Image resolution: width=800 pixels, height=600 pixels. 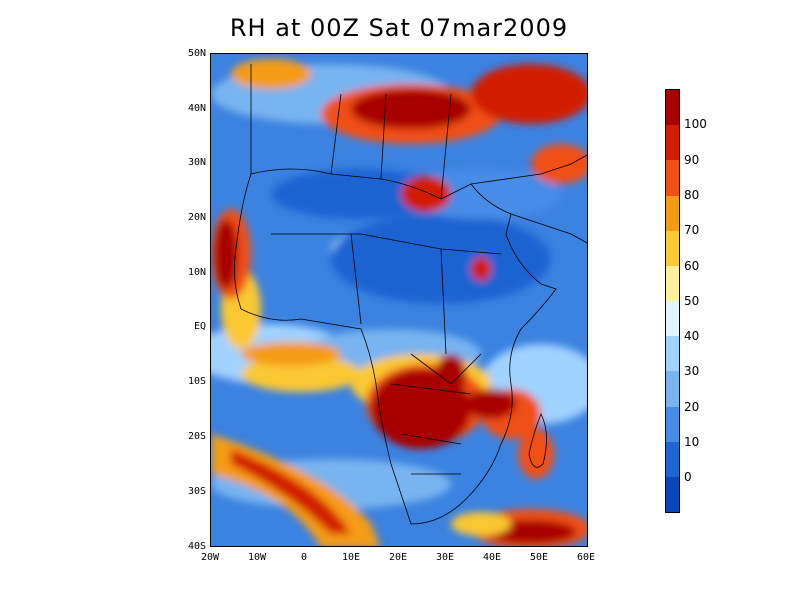 I want to click on lon-label-40e: 40E, so click(x=492, y=557).